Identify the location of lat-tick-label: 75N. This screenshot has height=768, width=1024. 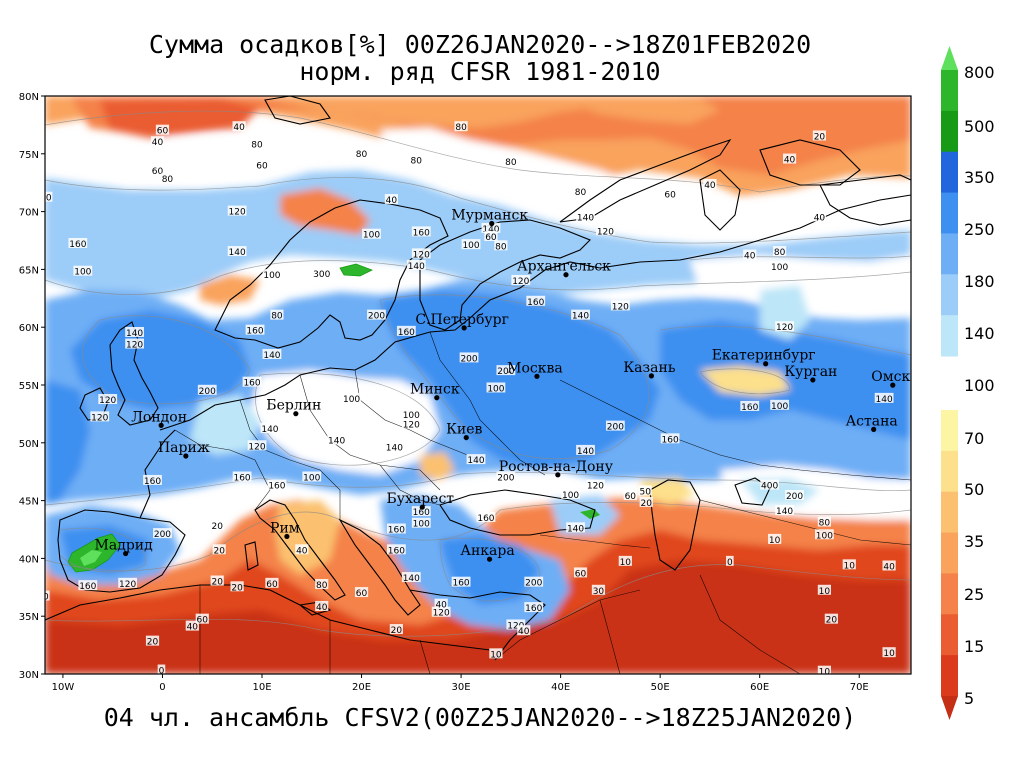
(29, 155).